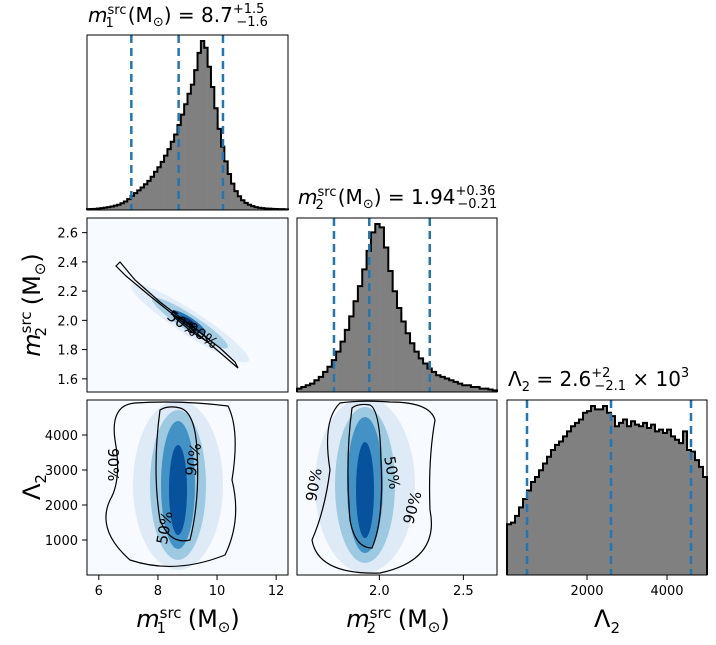 This screenshot has width=716, height=645. I want to click on xlabel-m1: msrc 1 (M⊙), so click(188, 620).